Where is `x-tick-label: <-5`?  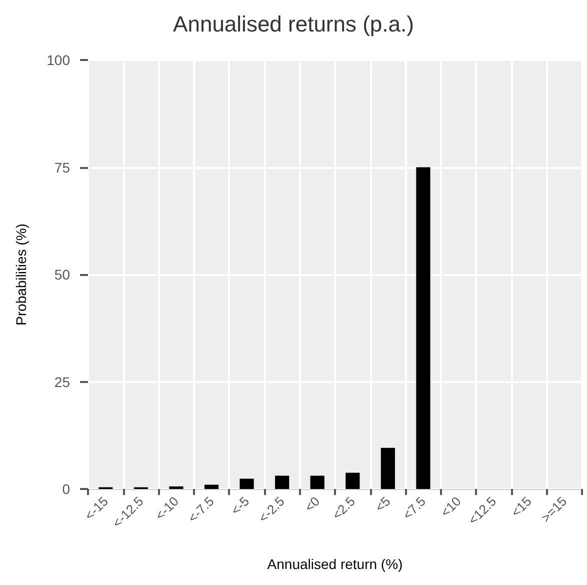
x-tick-label: <-5 is located at coordinates (240, 506).